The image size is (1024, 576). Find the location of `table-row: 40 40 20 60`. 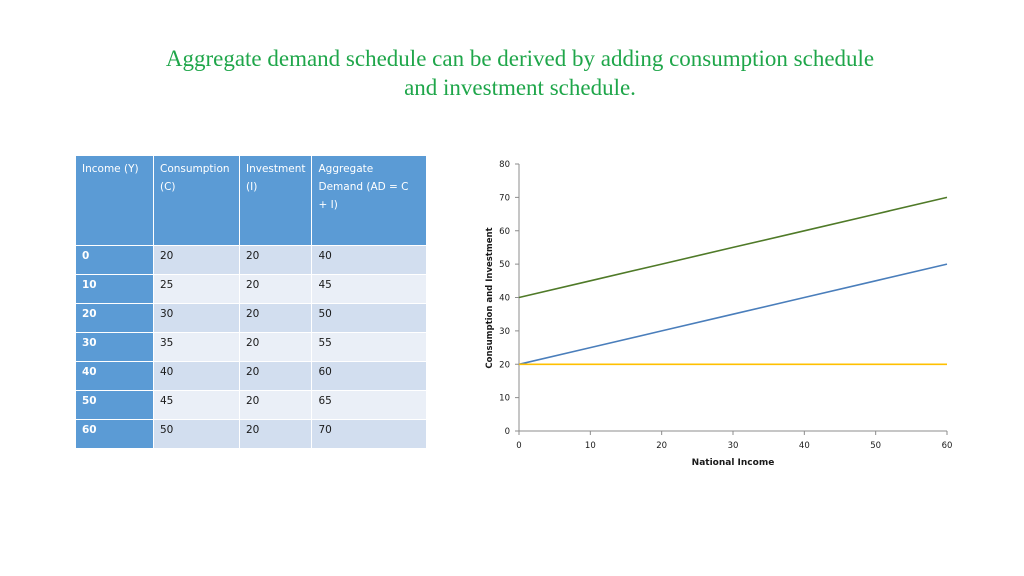

table-row: 40 40 20 60 is located at coordinates (251, 376).